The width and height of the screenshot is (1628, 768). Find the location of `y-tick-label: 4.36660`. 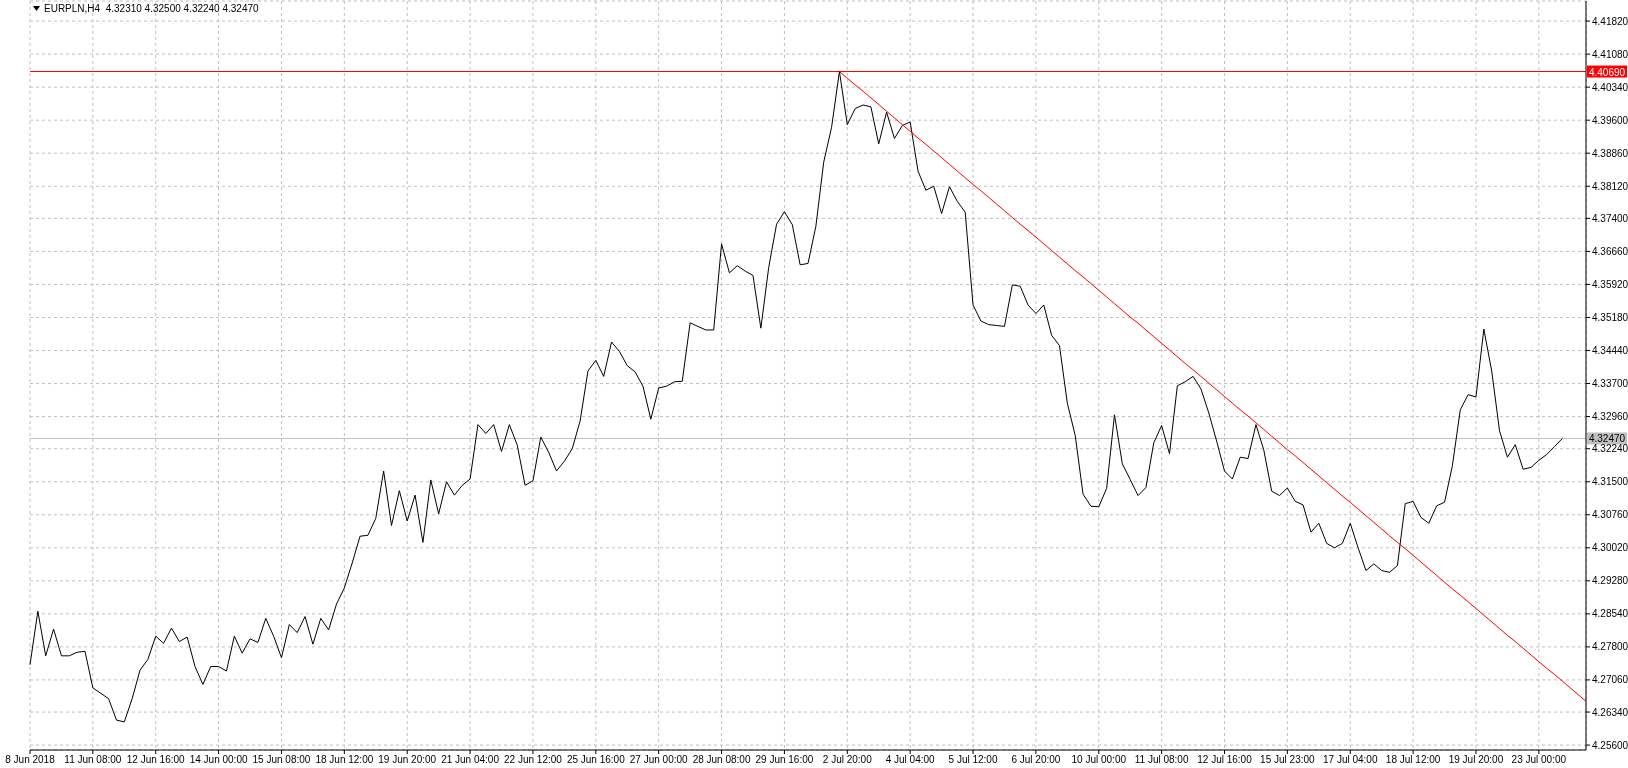

y-tick-label: 4.36660 is located at coordinates (1610, 251).